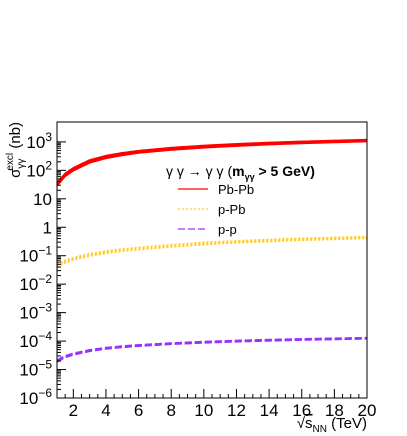  What do you see at coordinates (35, 397) in the screenshot?
I see `y-tick-label: 10⁻⁶` at bounding box center [35, 397].